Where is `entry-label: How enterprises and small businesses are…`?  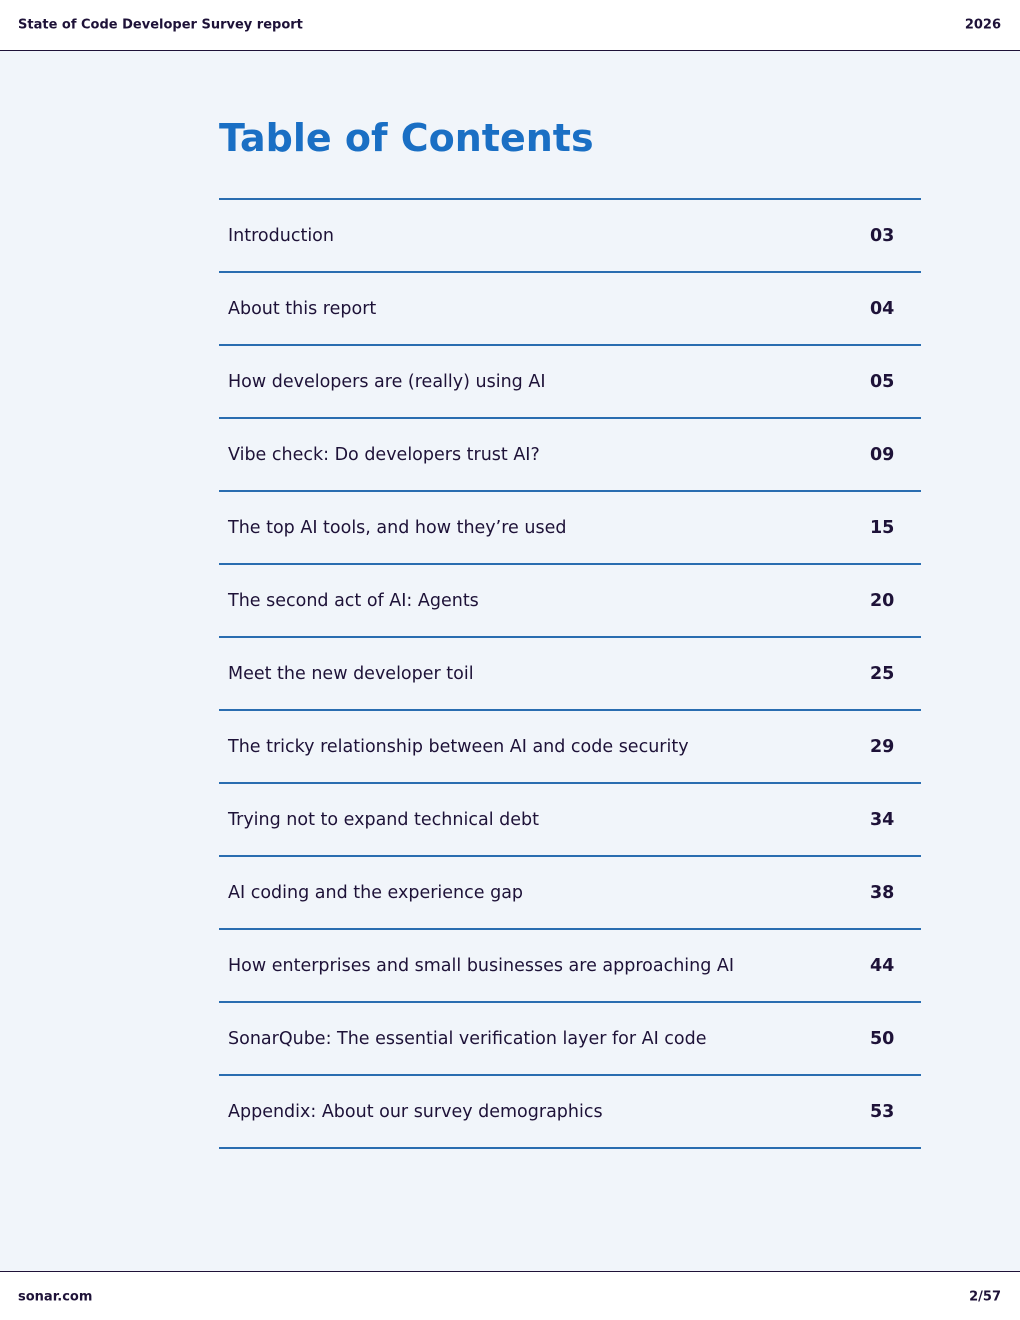
entry-label: How enterprises and small businesses are… is located at coordinates (481, 965).